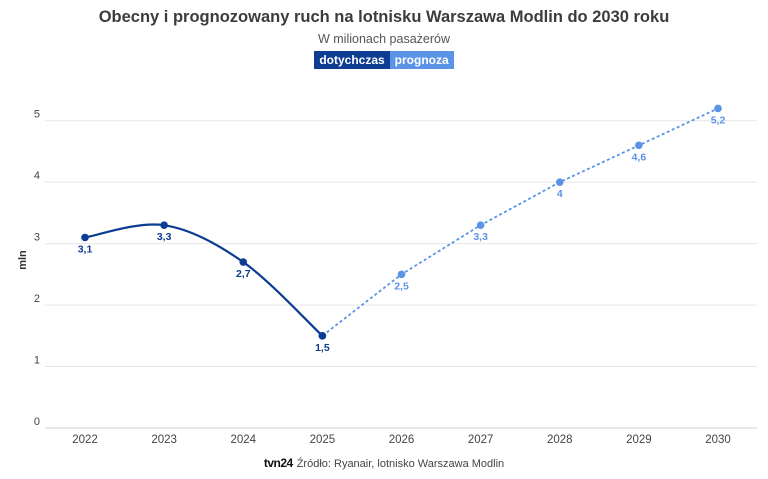  What do you see at coordinates (352, 60) in the screenshot?
I see `legend-item-history: dotychczas` at bounding box center [352, 60].